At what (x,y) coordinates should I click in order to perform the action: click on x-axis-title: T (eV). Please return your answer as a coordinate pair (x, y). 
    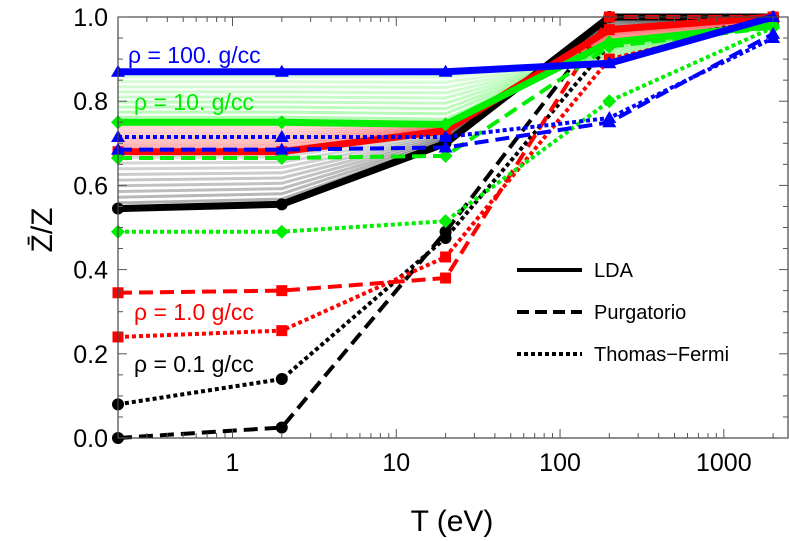
    Looking at the image, I should click on (452, 521).